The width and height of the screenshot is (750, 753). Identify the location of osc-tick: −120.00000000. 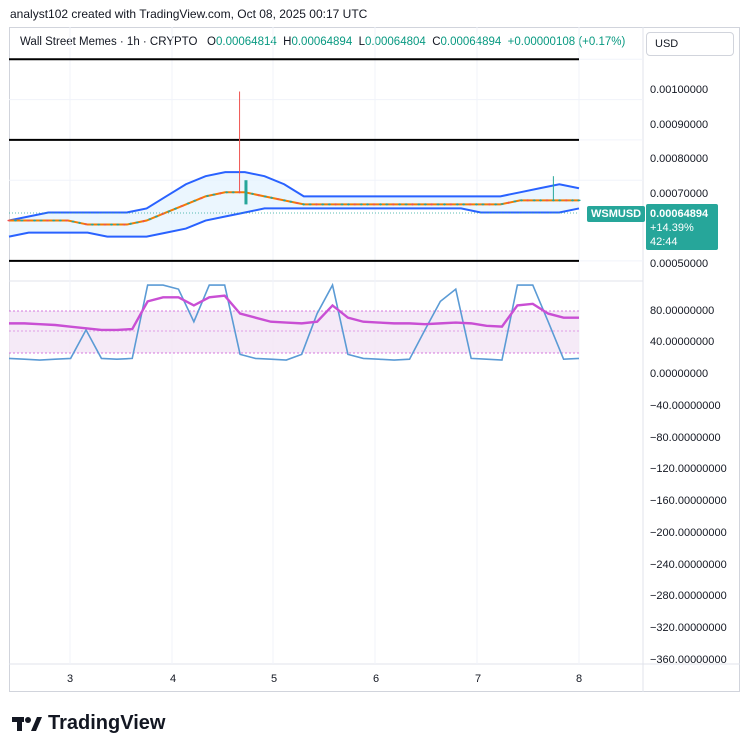
(688, 469).